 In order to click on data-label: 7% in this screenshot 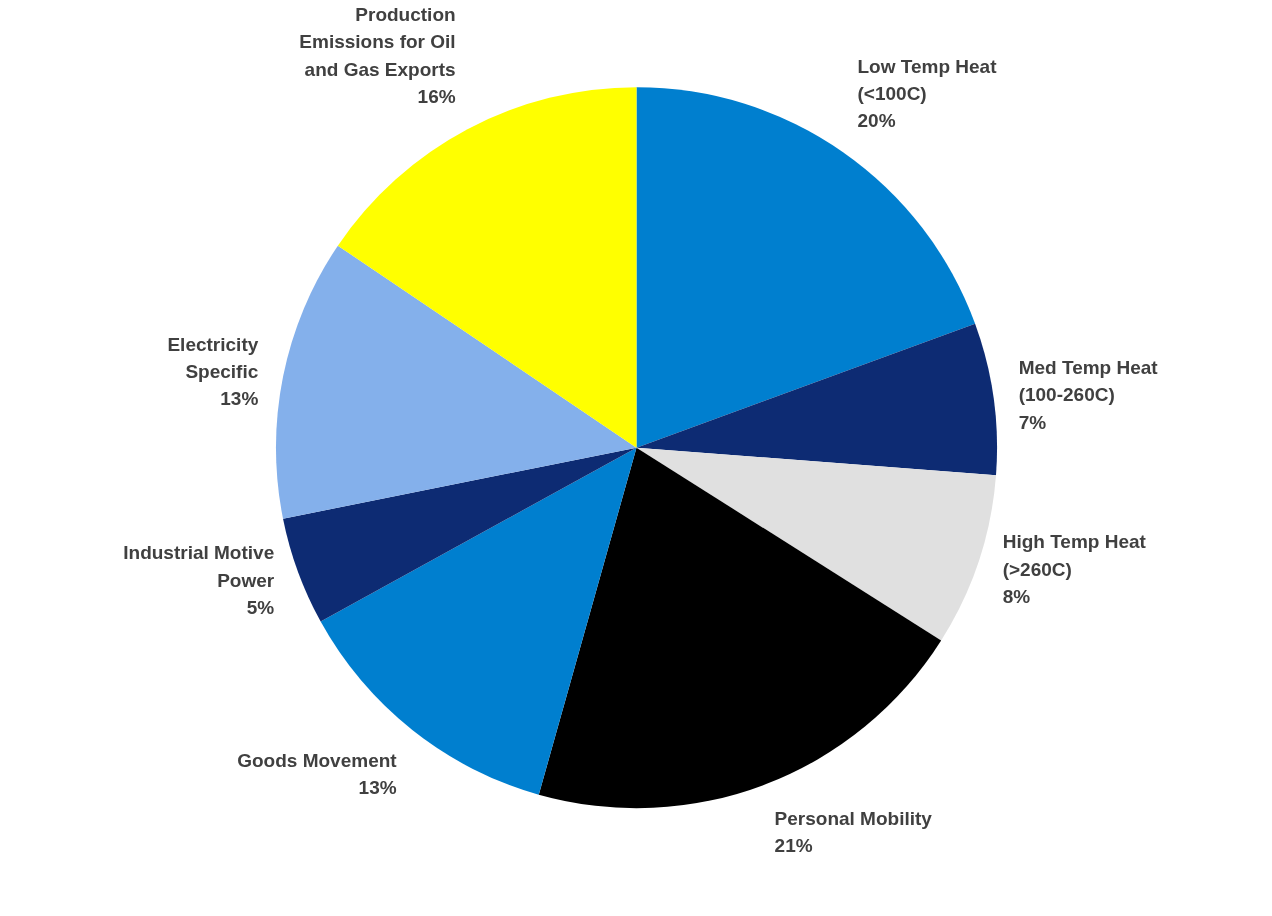, I will do `click(1032, 422)`.